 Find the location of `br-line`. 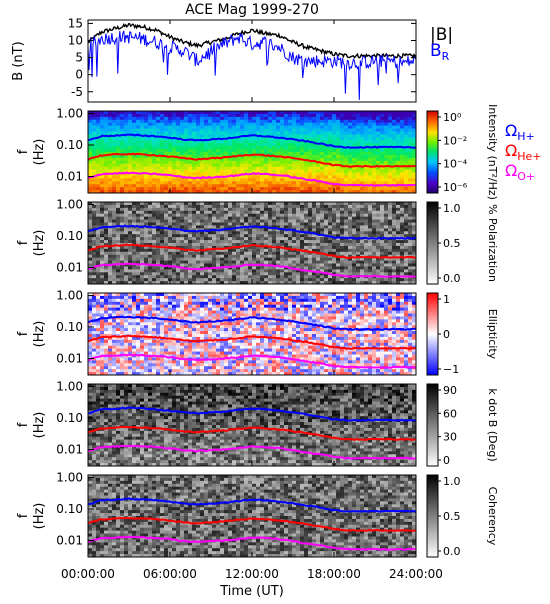

br-line is located at coordinates (252, 65).